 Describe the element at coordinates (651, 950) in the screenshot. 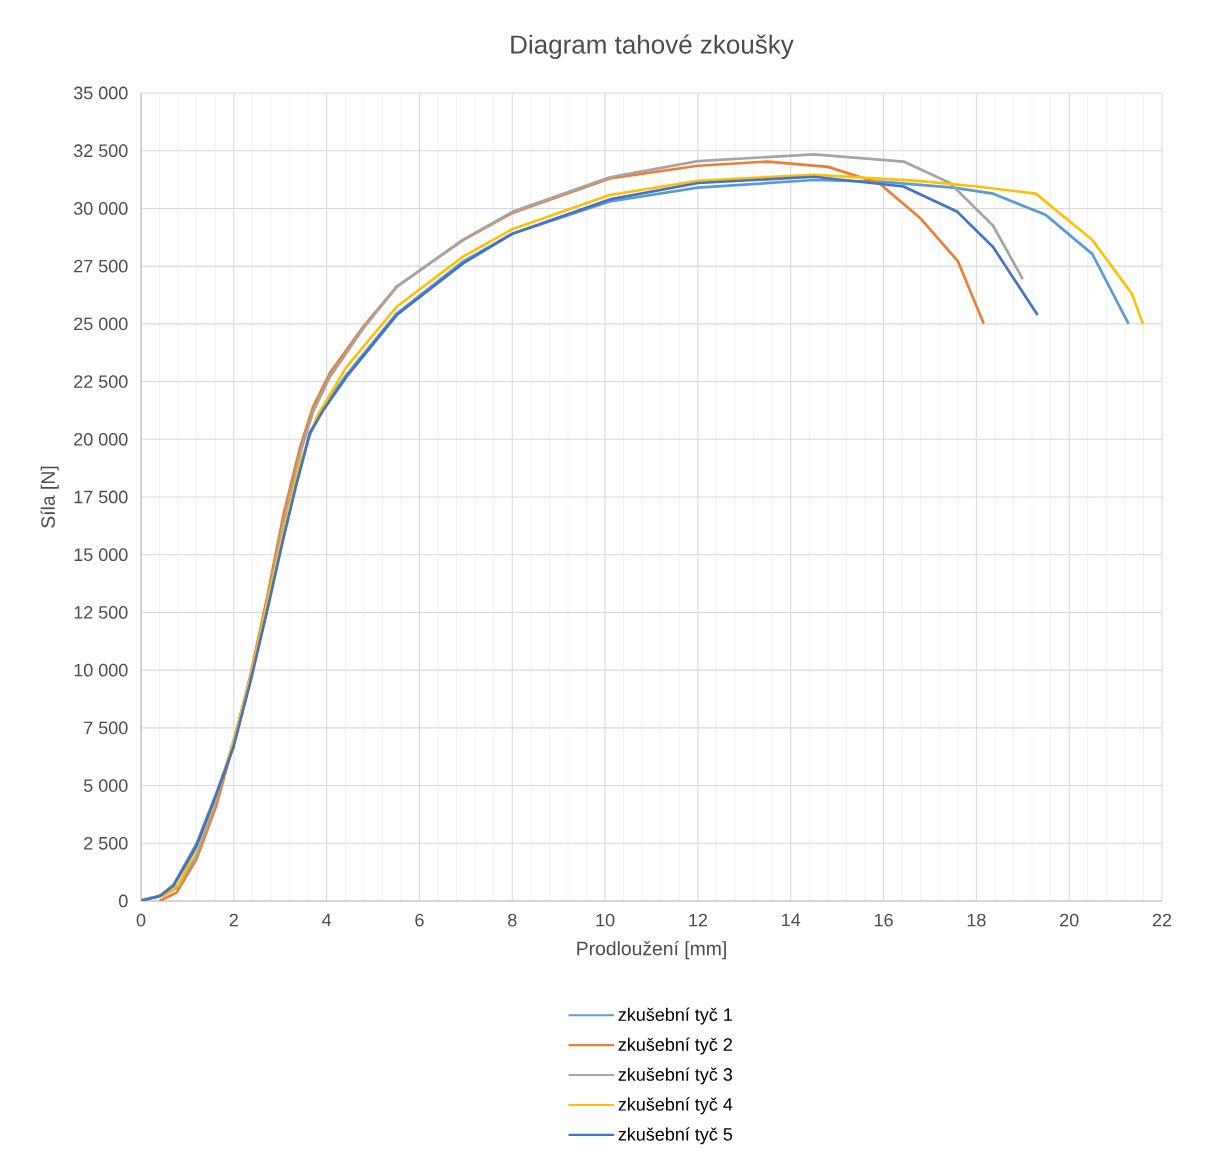

I see `x-axis-title: Prodloužení [mm]` at that location.